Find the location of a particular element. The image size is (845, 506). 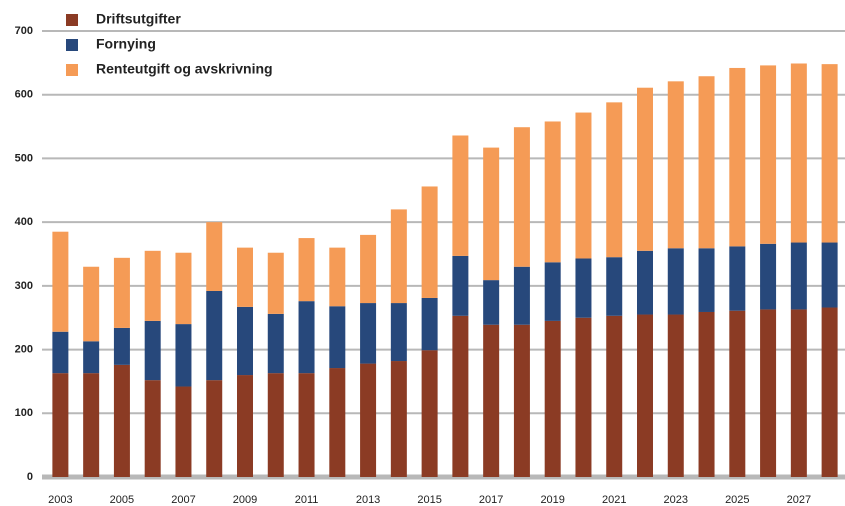

x-tick-label: 2011 is located at coordinates (307, 500).